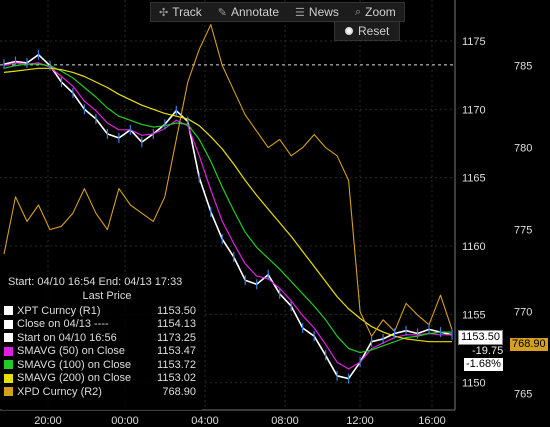 This screenshot has height=427, width=550. What do you see at coordinates (176, 378) in the screenshot?
I see `legend-value: 1153.02` at bounding box center [176, 378].